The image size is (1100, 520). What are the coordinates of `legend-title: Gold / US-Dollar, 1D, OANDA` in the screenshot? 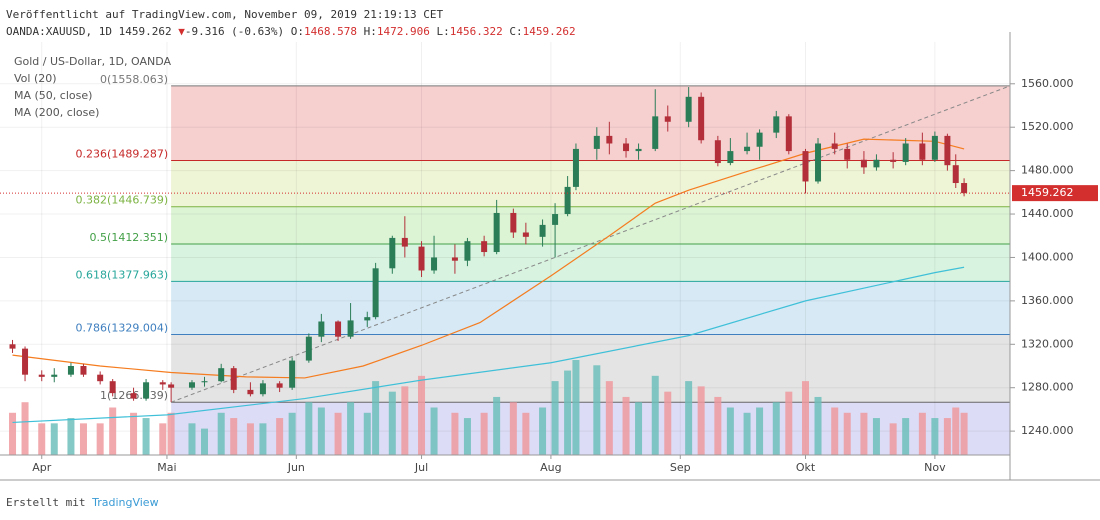 It's located at (93, 61).